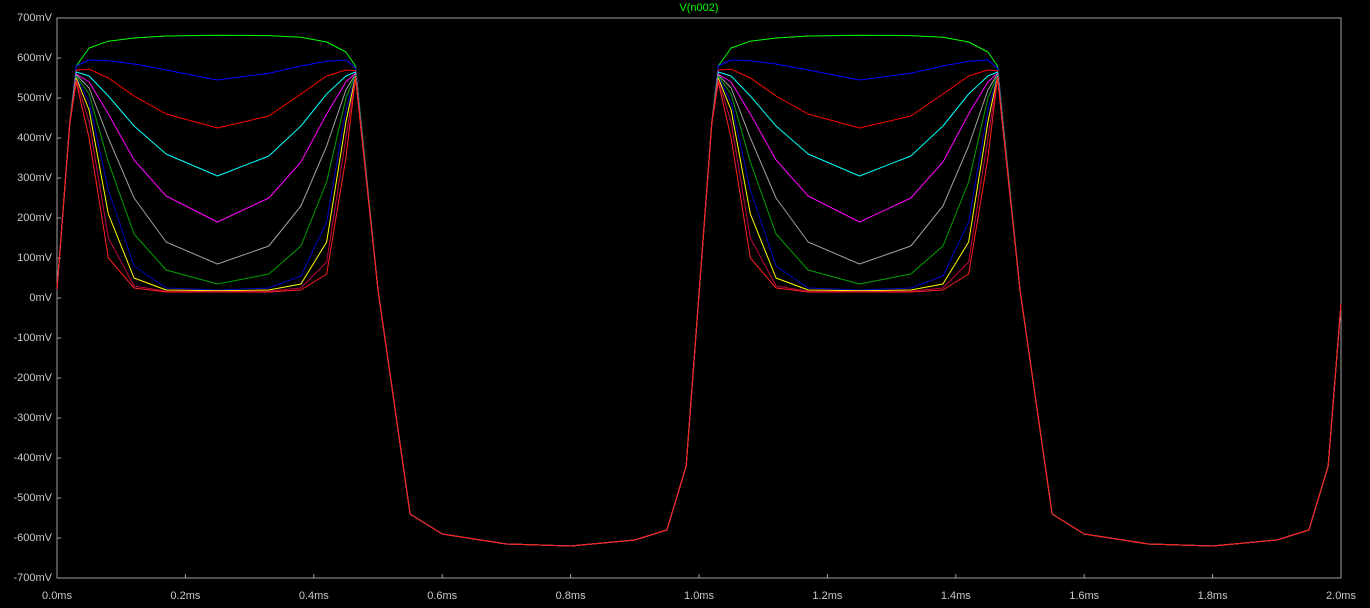 The height and width of the screenshot is (608, 1370). What do you see at coordinates (32, 538) in the screenshot?
I see `y-tick-label: -600mV` at bounding box center [32, 538].